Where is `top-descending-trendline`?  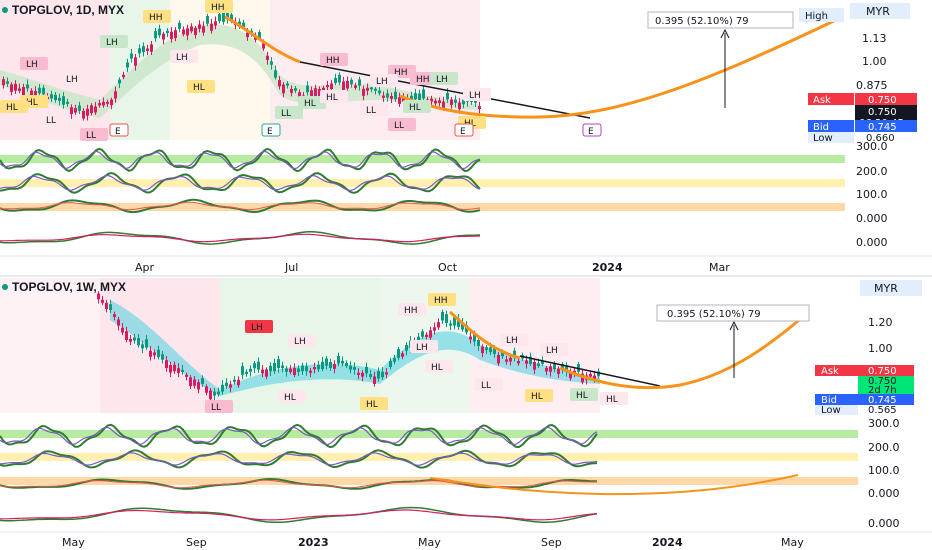
top-descending-trendline is located at coordinates (445, 90).